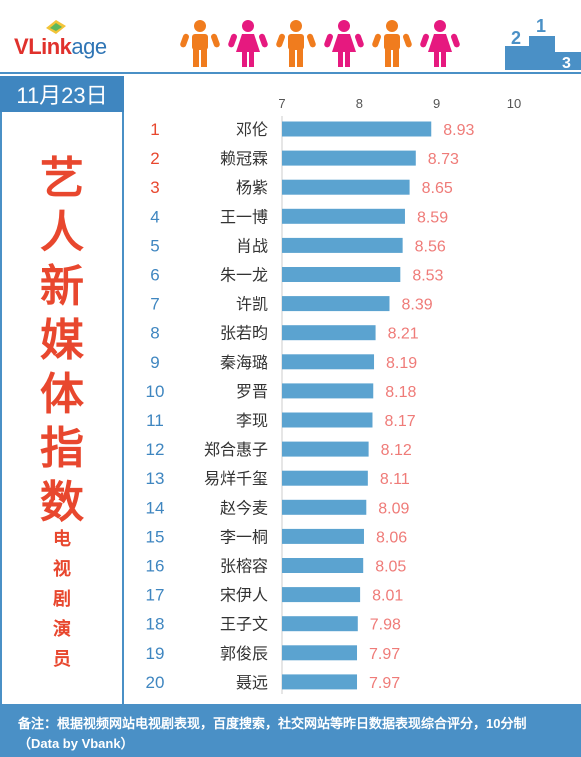  What do you see at coordinates (244, 595) in the screenshot?
I see `artist-name: 宋伊人` at bounding box center [244, 595].